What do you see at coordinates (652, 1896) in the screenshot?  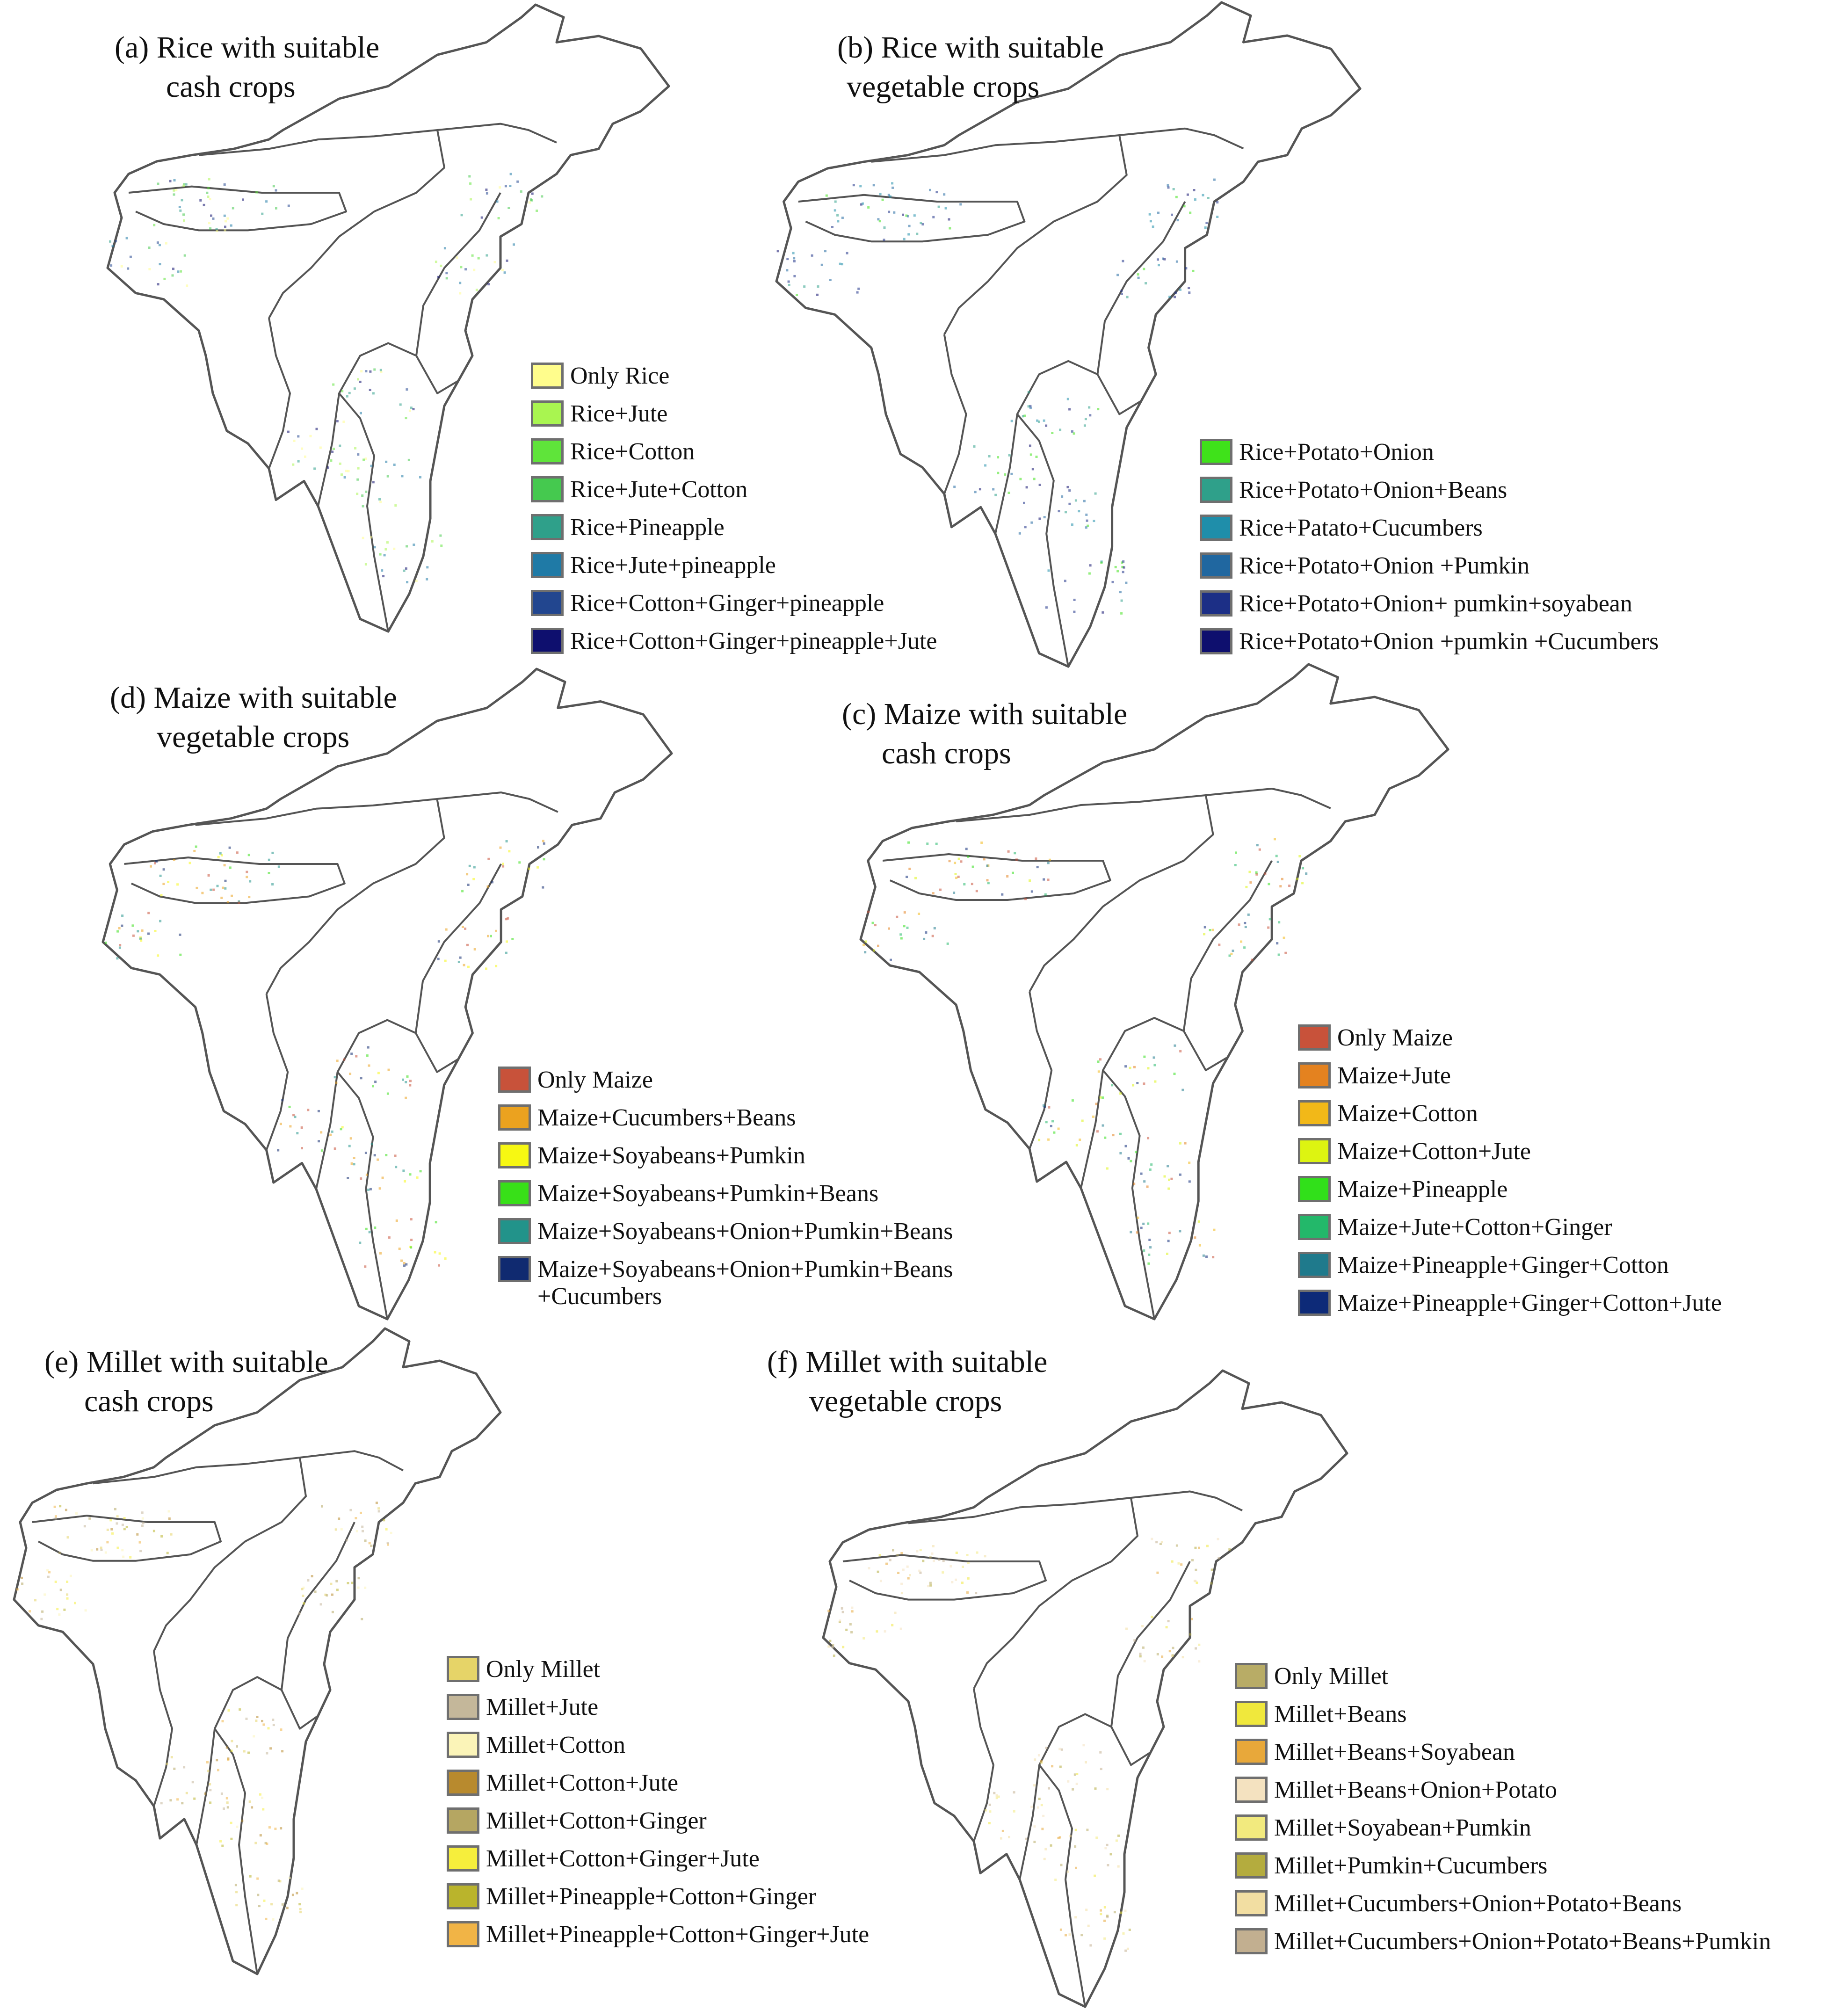 I see `legend-label: Millet+Pineapple+Cotton+Ginger` at bounding box center [652, 1896].